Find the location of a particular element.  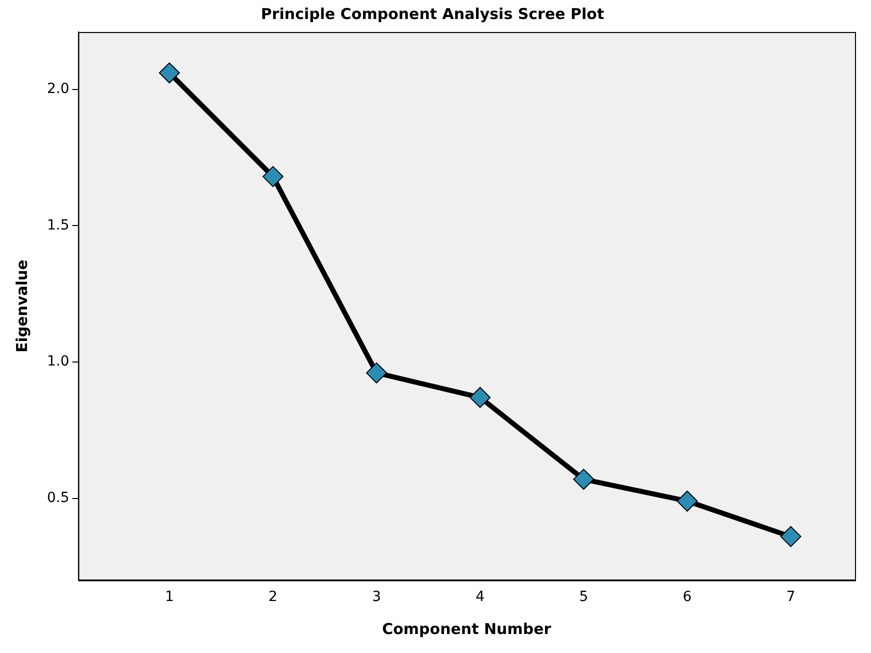

y-tick-label: 0.5 is located at coordinates (58, 498).